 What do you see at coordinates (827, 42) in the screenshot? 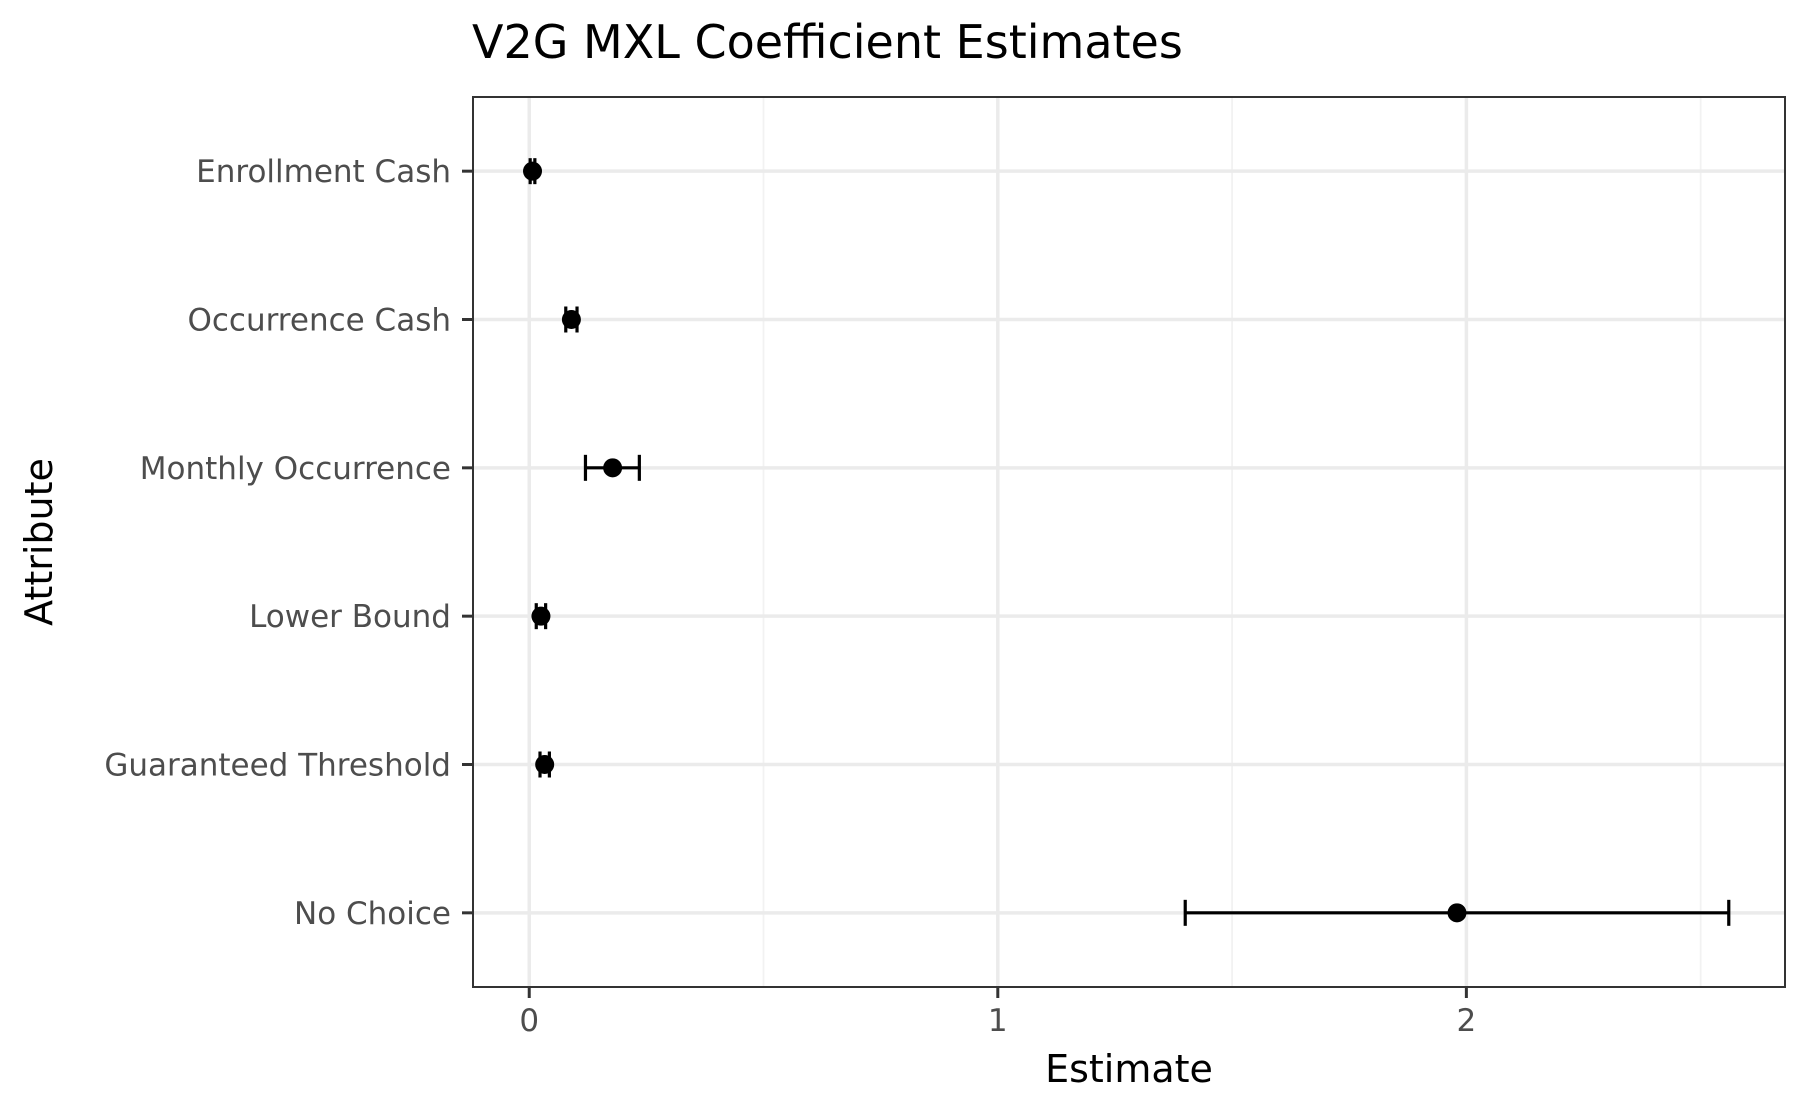
I see `chart-title: V2G MXL Coefficient Estimates` at bounding box center [827, 42].